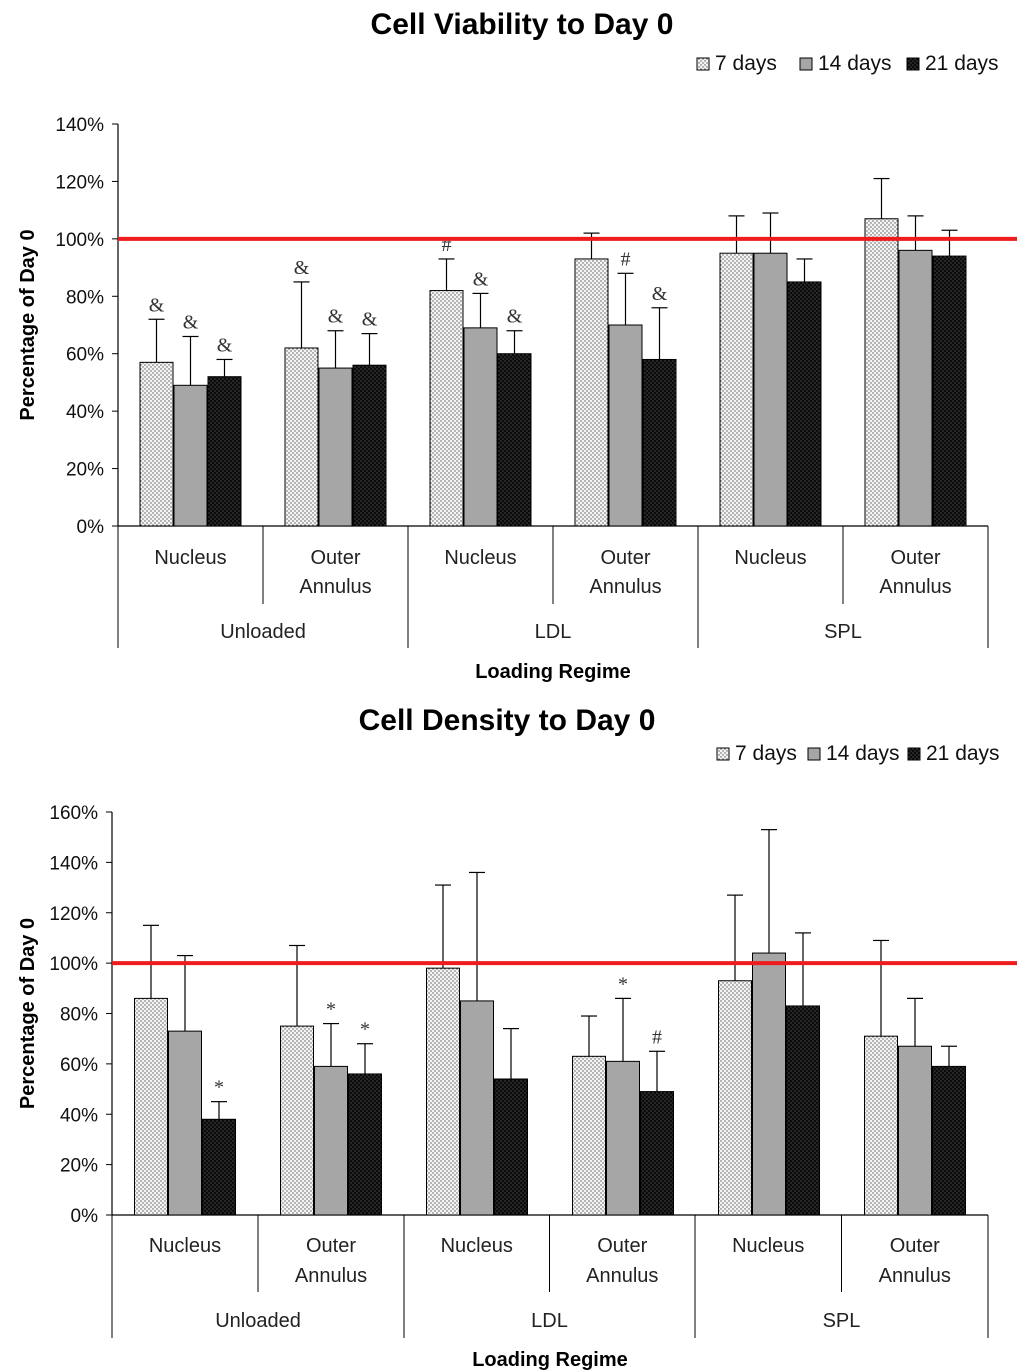  What do you see at coordinates (79, 240) in the screenshot?
I see `y-tick-label: 100%` at bounding box center [79, 240].